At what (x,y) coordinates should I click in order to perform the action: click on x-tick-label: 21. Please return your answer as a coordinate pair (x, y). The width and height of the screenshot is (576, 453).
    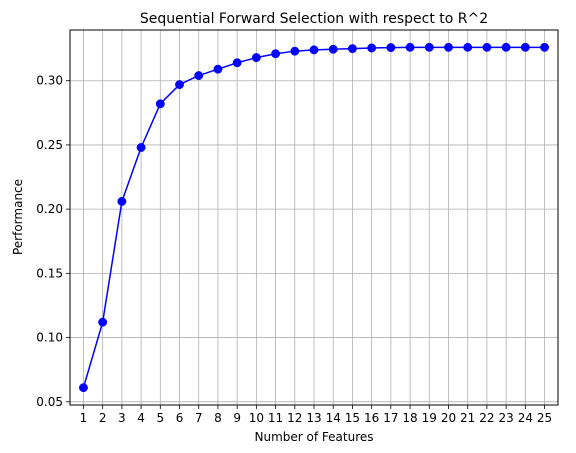
    Looking at the image, I should click on (467, 418).